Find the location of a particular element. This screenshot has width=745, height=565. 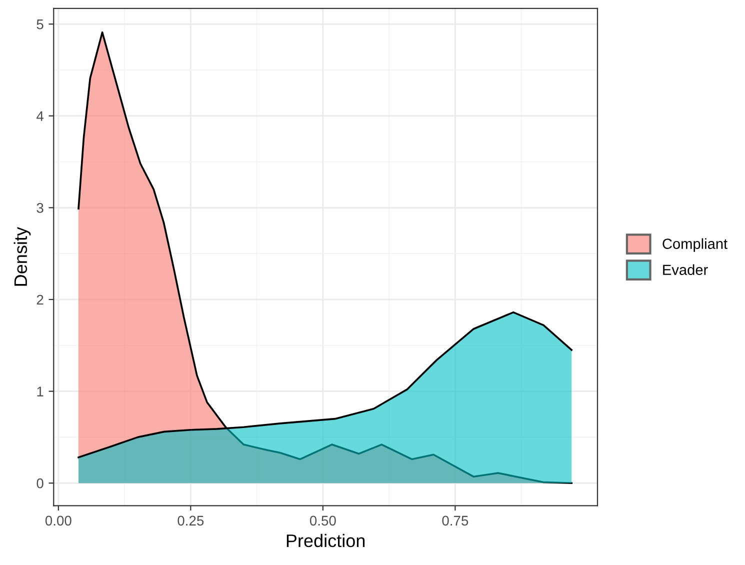

y-tick-label: 5 is located at coordinates (40, 25).